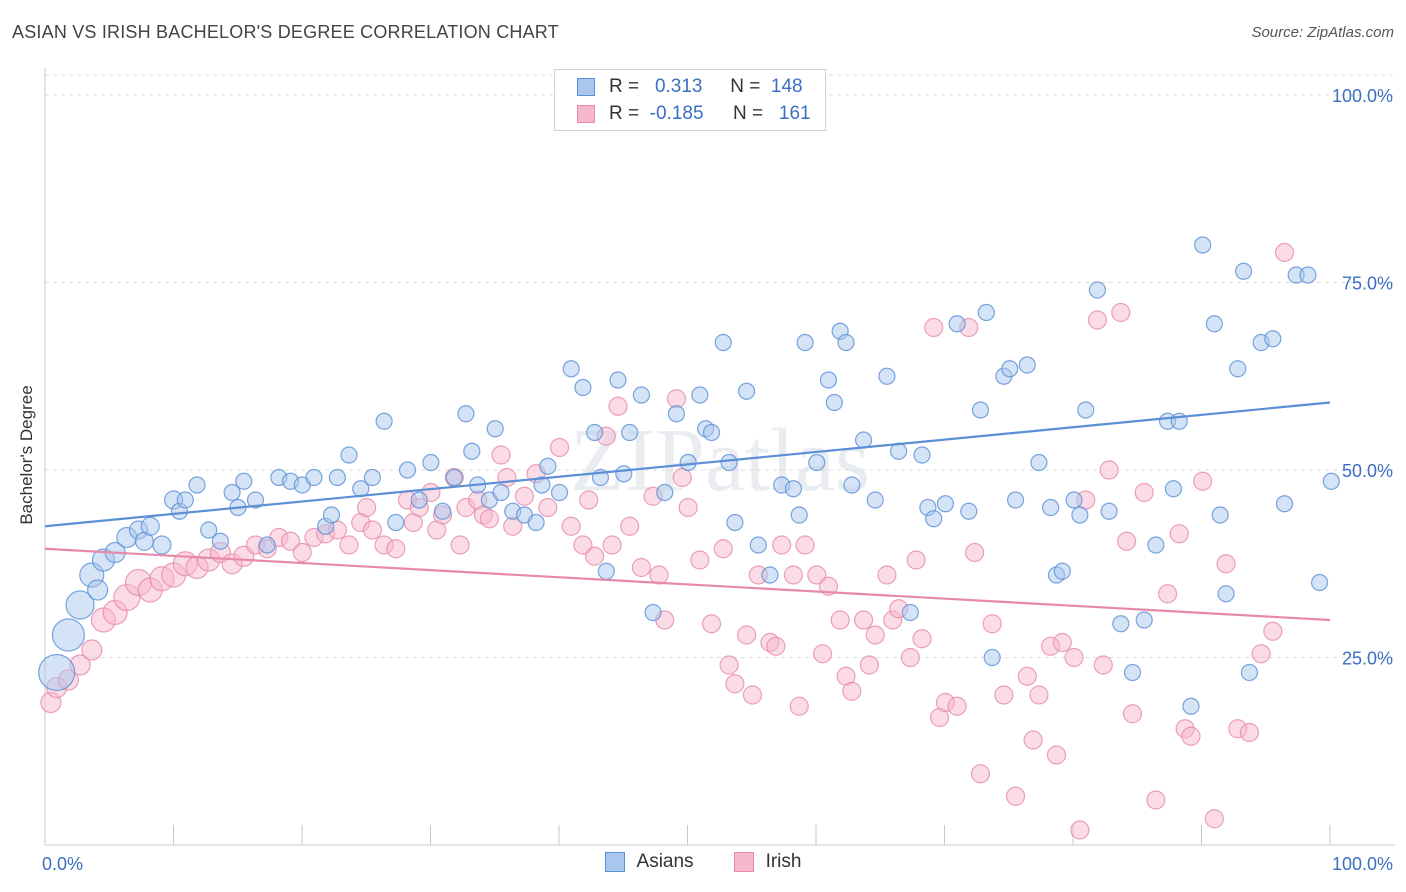  Describe the element at coordinates (62, 864) in the screenshot. I see `x-tick-label-min: 0.0%` at that location.